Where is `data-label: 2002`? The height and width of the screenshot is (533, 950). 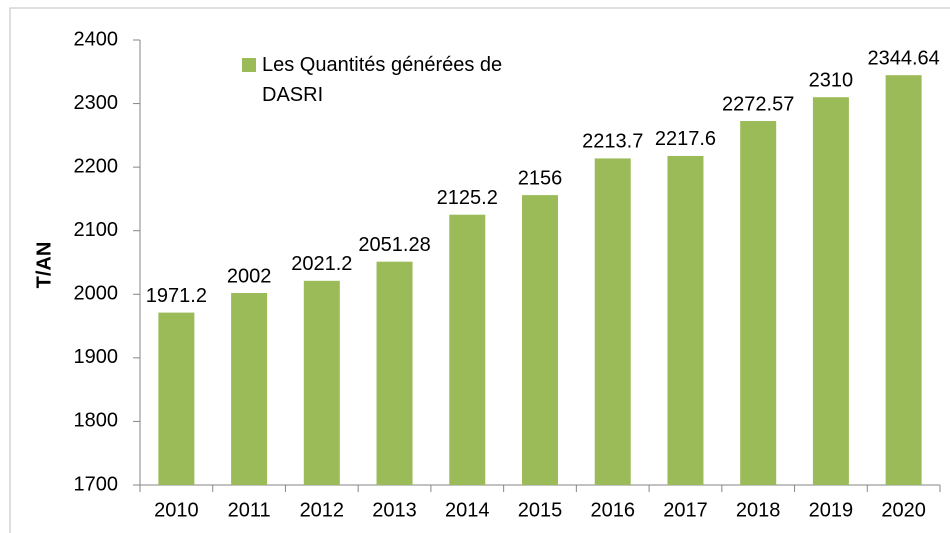
data-label: 2002 is located at coordinates (249, 276).